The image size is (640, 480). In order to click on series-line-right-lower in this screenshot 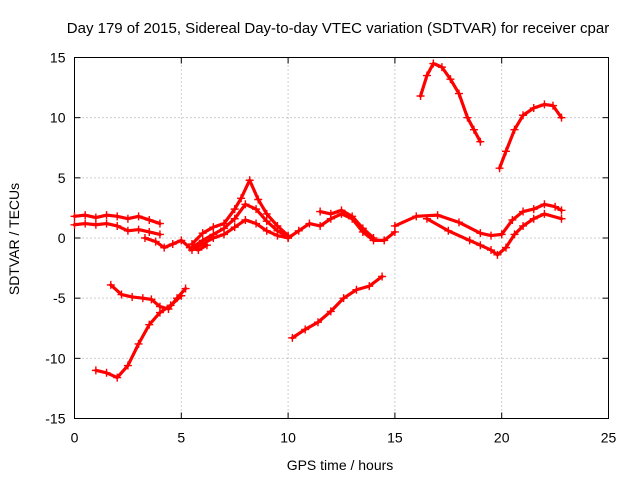, I will do `click(494, 234)`.